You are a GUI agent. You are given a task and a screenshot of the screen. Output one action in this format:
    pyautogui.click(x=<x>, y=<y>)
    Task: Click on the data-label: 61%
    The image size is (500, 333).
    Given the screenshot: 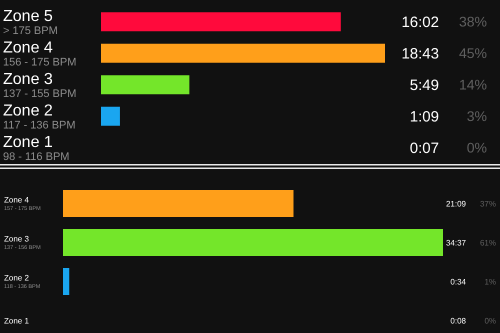 What is the action you would take?
    pyautogui.click(x=488, y=243)
    